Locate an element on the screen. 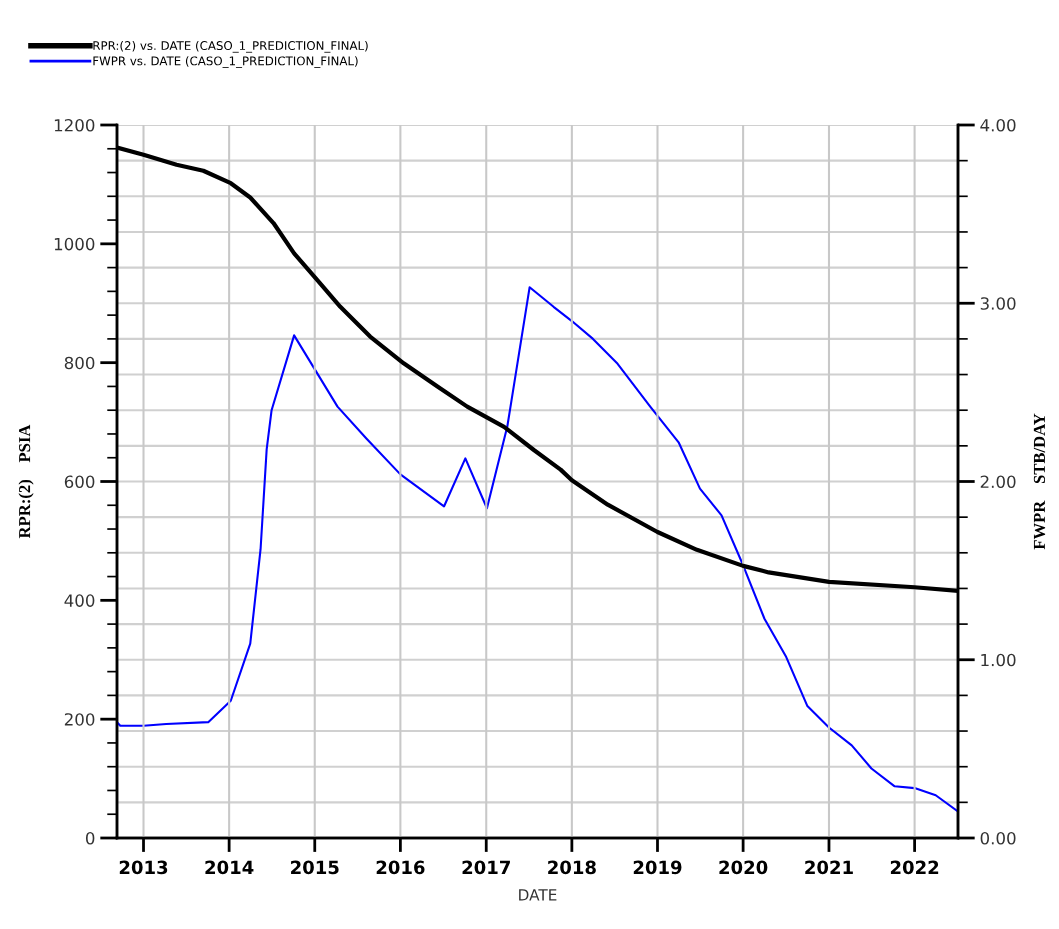 Image resolution: width=1059 pixels, height=929 pixels. y2-tick-label: 2.00 is located at coordinates (998, 482).